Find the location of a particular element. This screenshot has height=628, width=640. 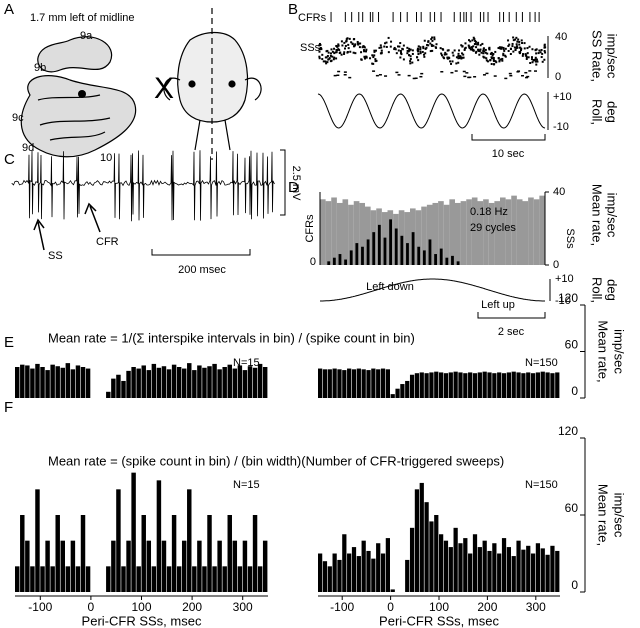

y-axis-label: Mean rate, is located at coordinates (597, 215).